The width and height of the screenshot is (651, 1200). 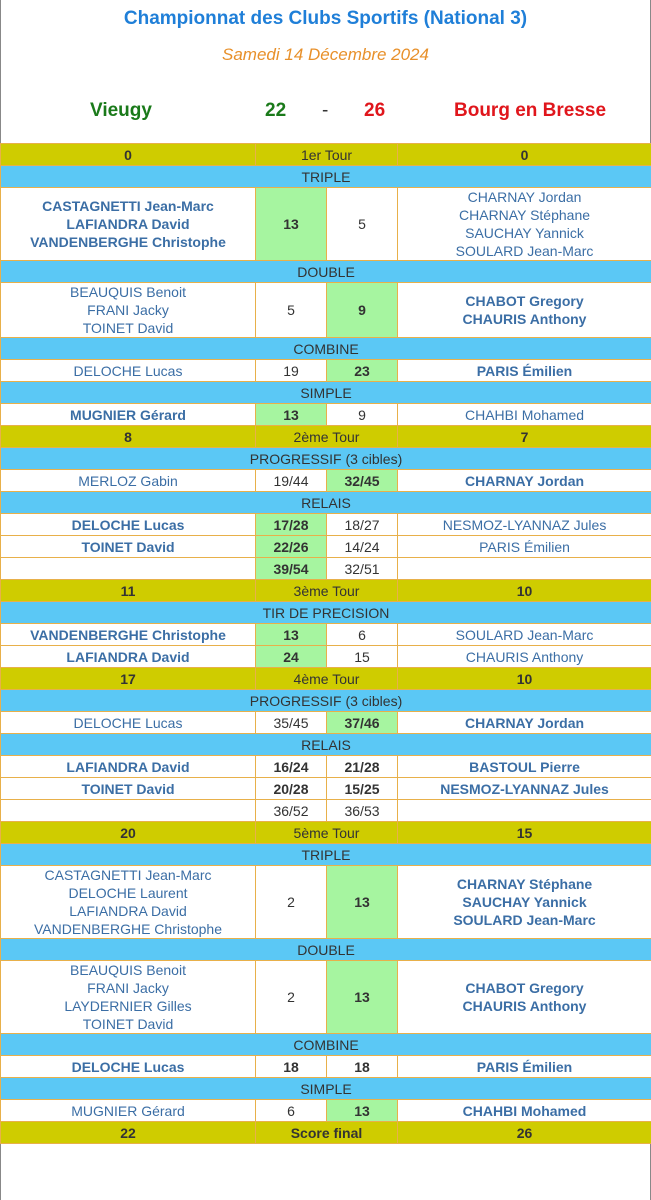 I want to click on away-players: SOULARD Jean-Marc, so click(x=524, y=634).